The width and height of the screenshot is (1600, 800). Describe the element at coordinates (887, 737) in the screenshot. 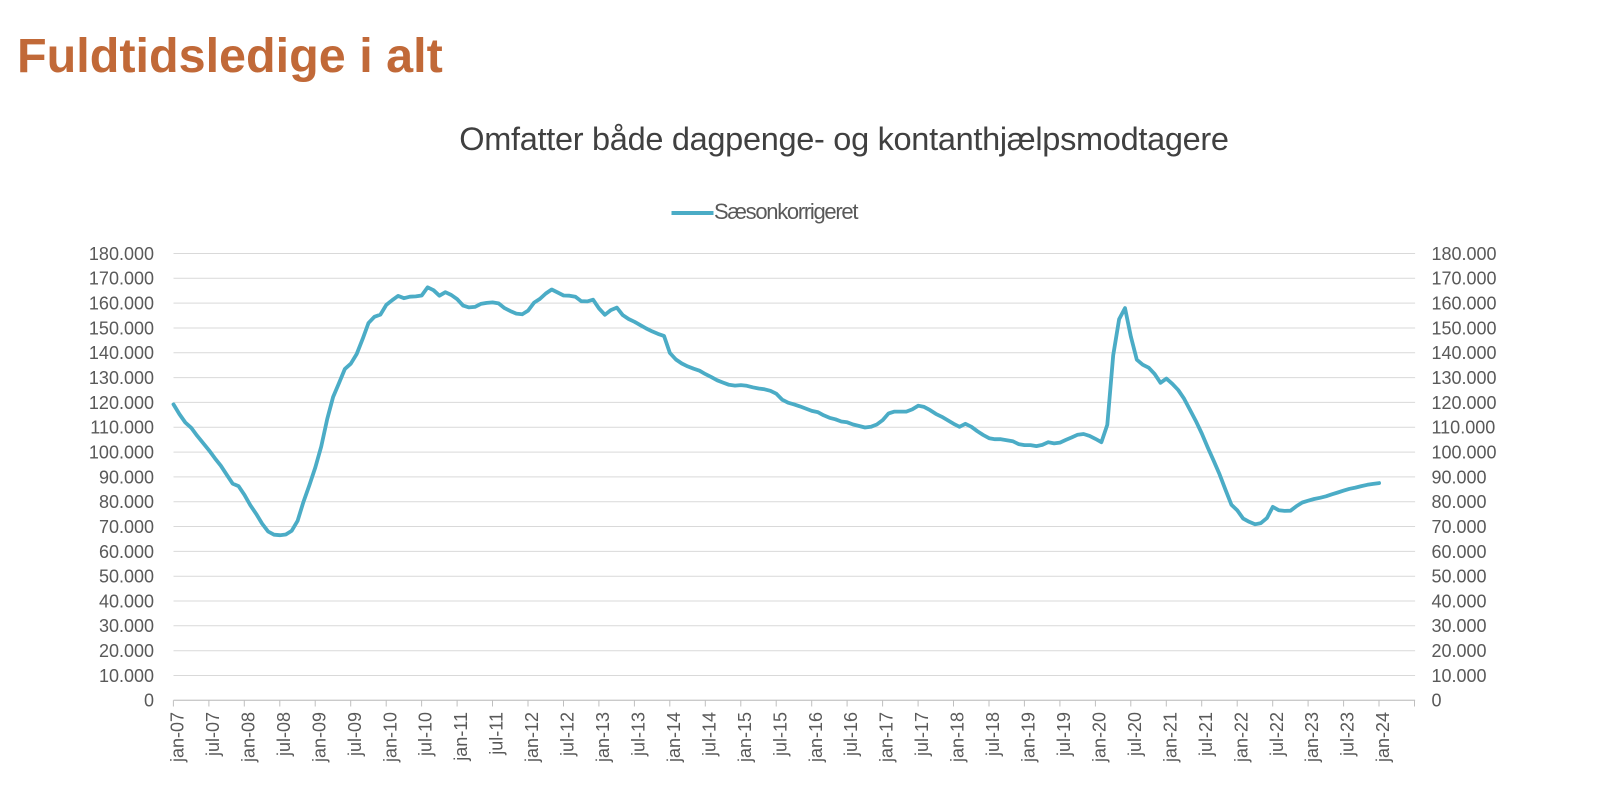

I see `svg-text: jan-17` at that location.